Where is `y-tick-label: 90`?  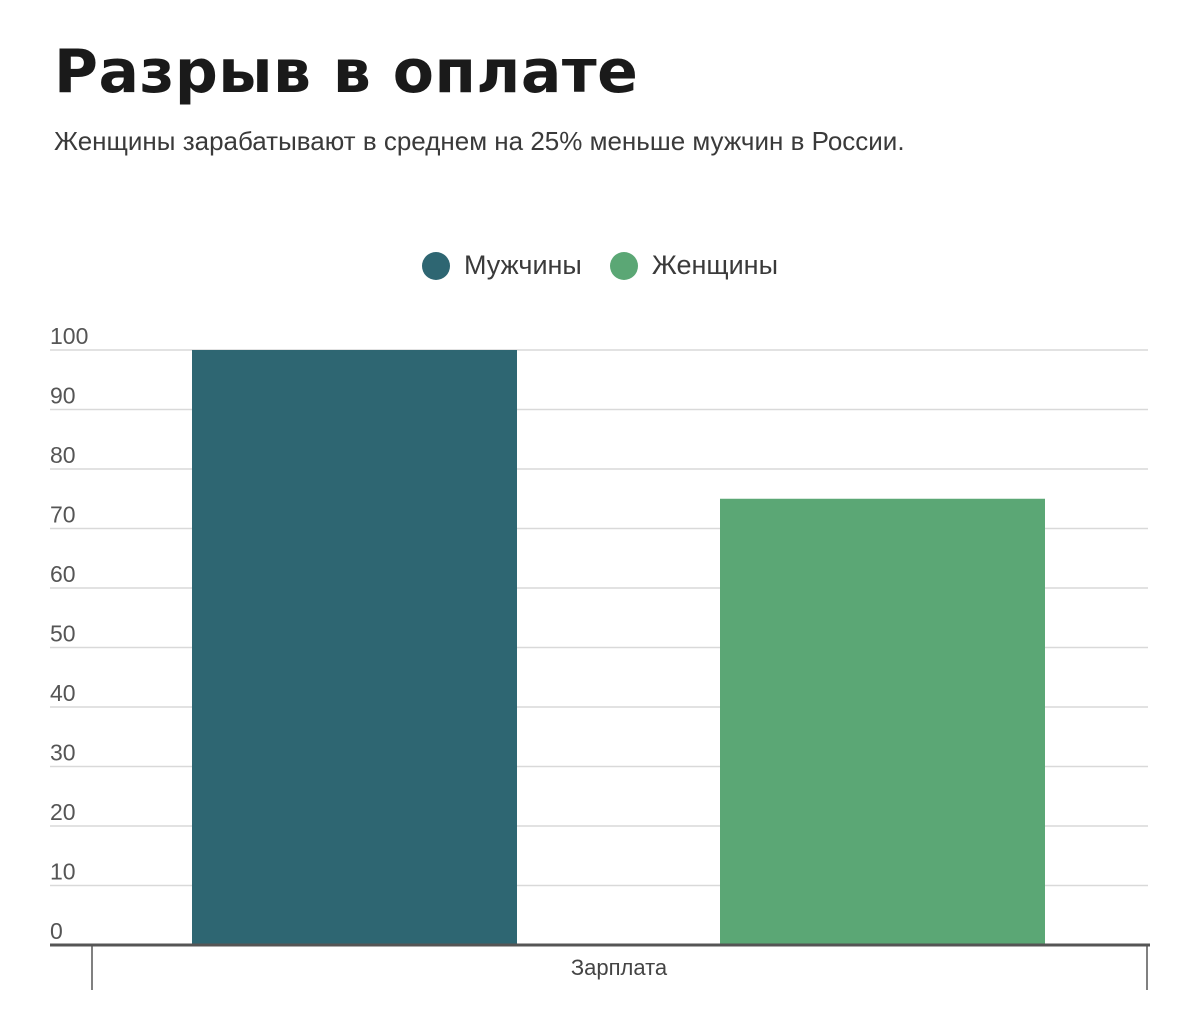
y-tick-label: 90 is located at coordinates (63, 396).